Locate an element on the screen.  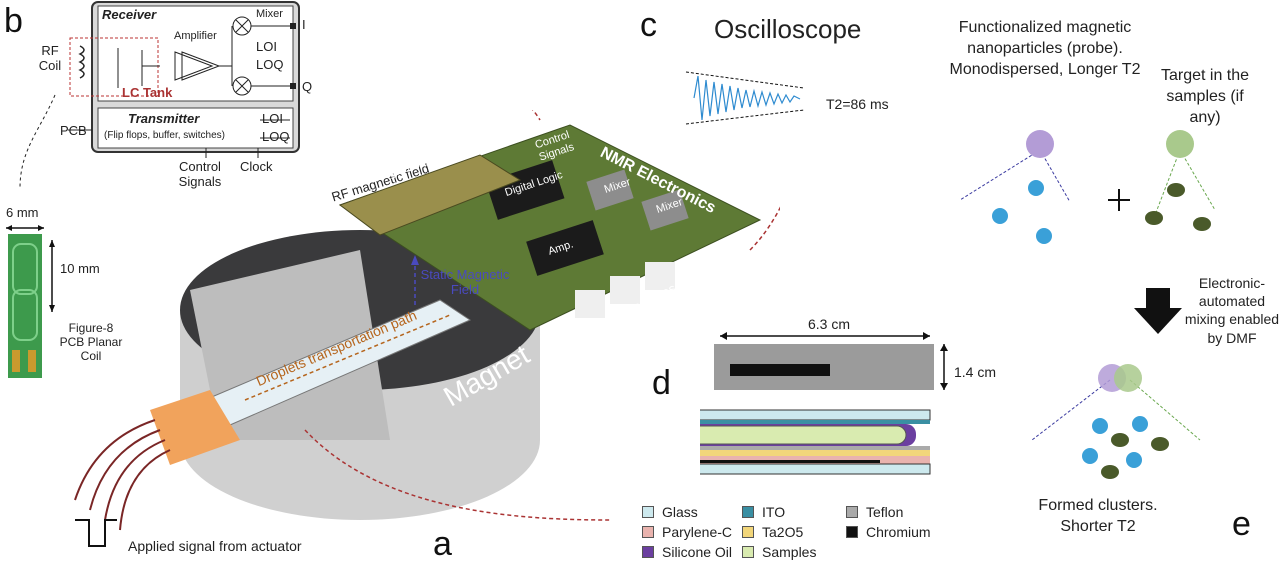
panel-d-letter: d is located at coordinates (661, 383).